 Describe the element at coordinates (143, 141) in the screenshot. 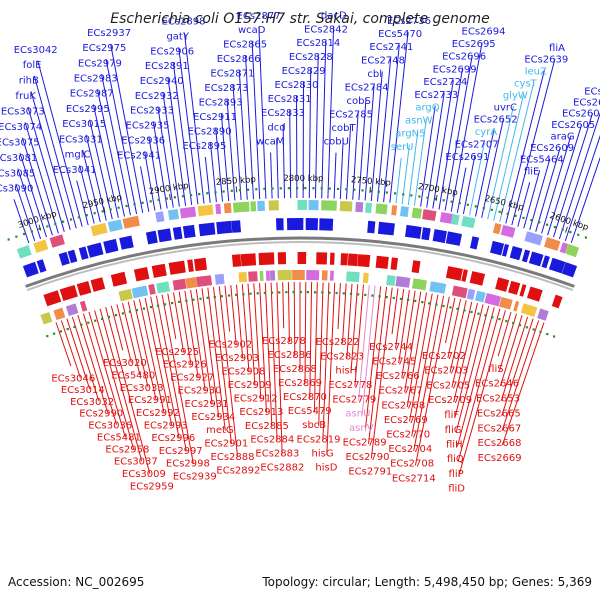

I see `gene-label: ECs2936` at that location.